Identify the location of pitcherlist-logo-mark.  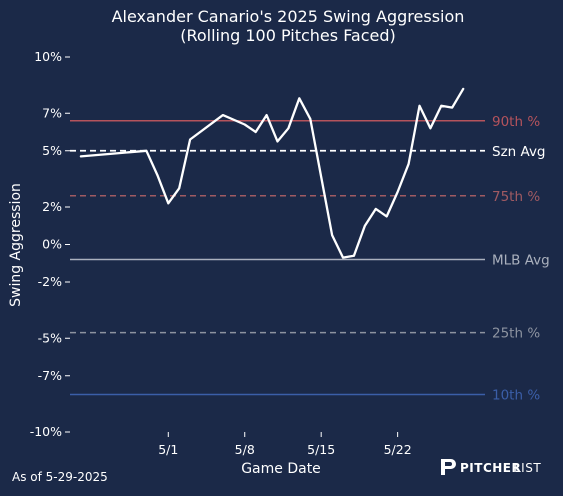
(448, 467).